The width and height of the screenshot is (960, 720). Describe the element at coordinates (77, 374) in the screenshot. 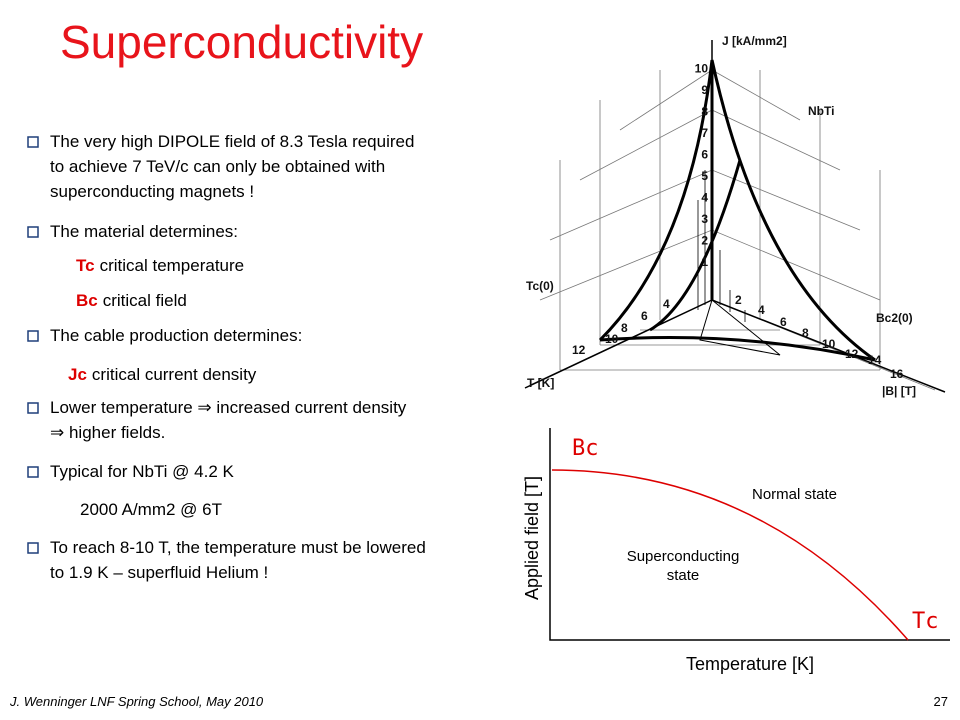

I see `term: Jc` at that location.